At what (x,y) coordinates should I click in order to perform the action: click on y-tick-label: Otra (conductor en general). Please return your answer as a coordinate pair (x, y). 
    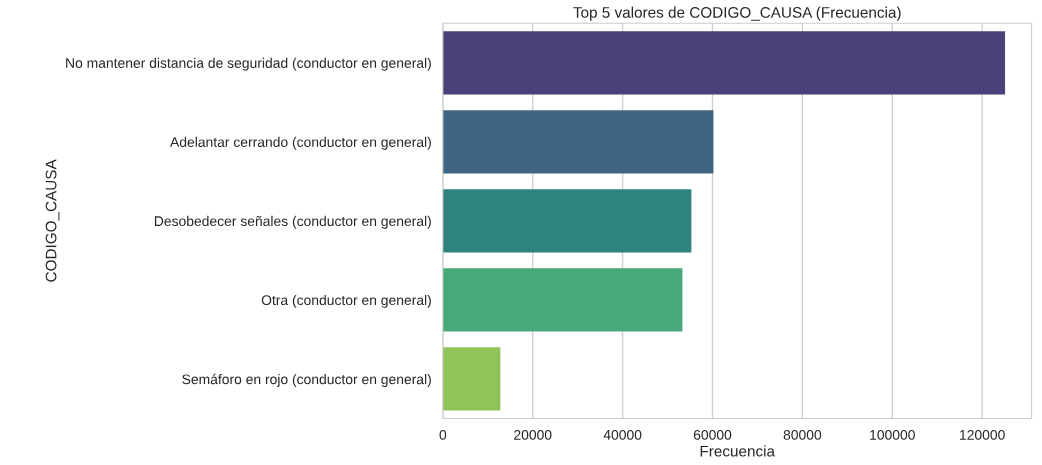
    Looking at the image, I should click on (346, 301).